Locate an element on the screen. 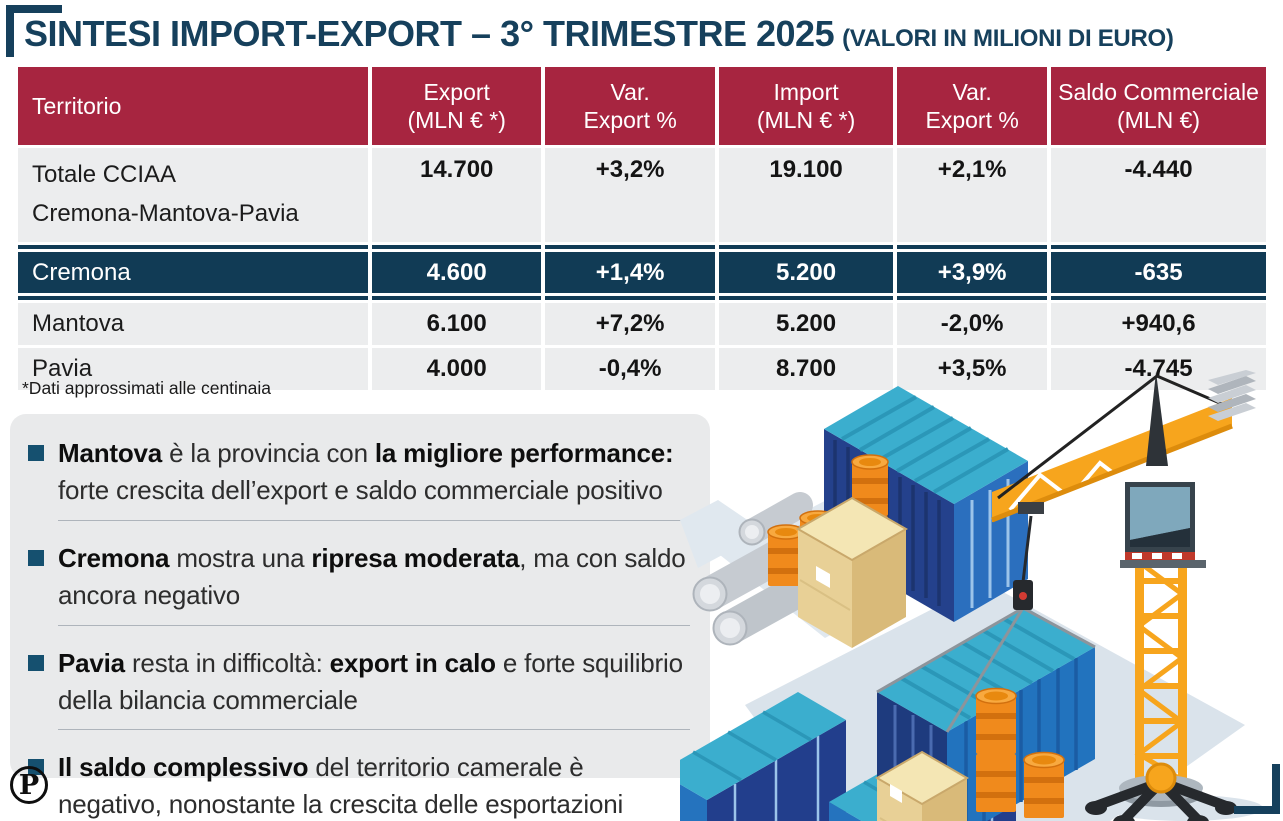  press-logo-letter: P is located at coordinates (29, 785).